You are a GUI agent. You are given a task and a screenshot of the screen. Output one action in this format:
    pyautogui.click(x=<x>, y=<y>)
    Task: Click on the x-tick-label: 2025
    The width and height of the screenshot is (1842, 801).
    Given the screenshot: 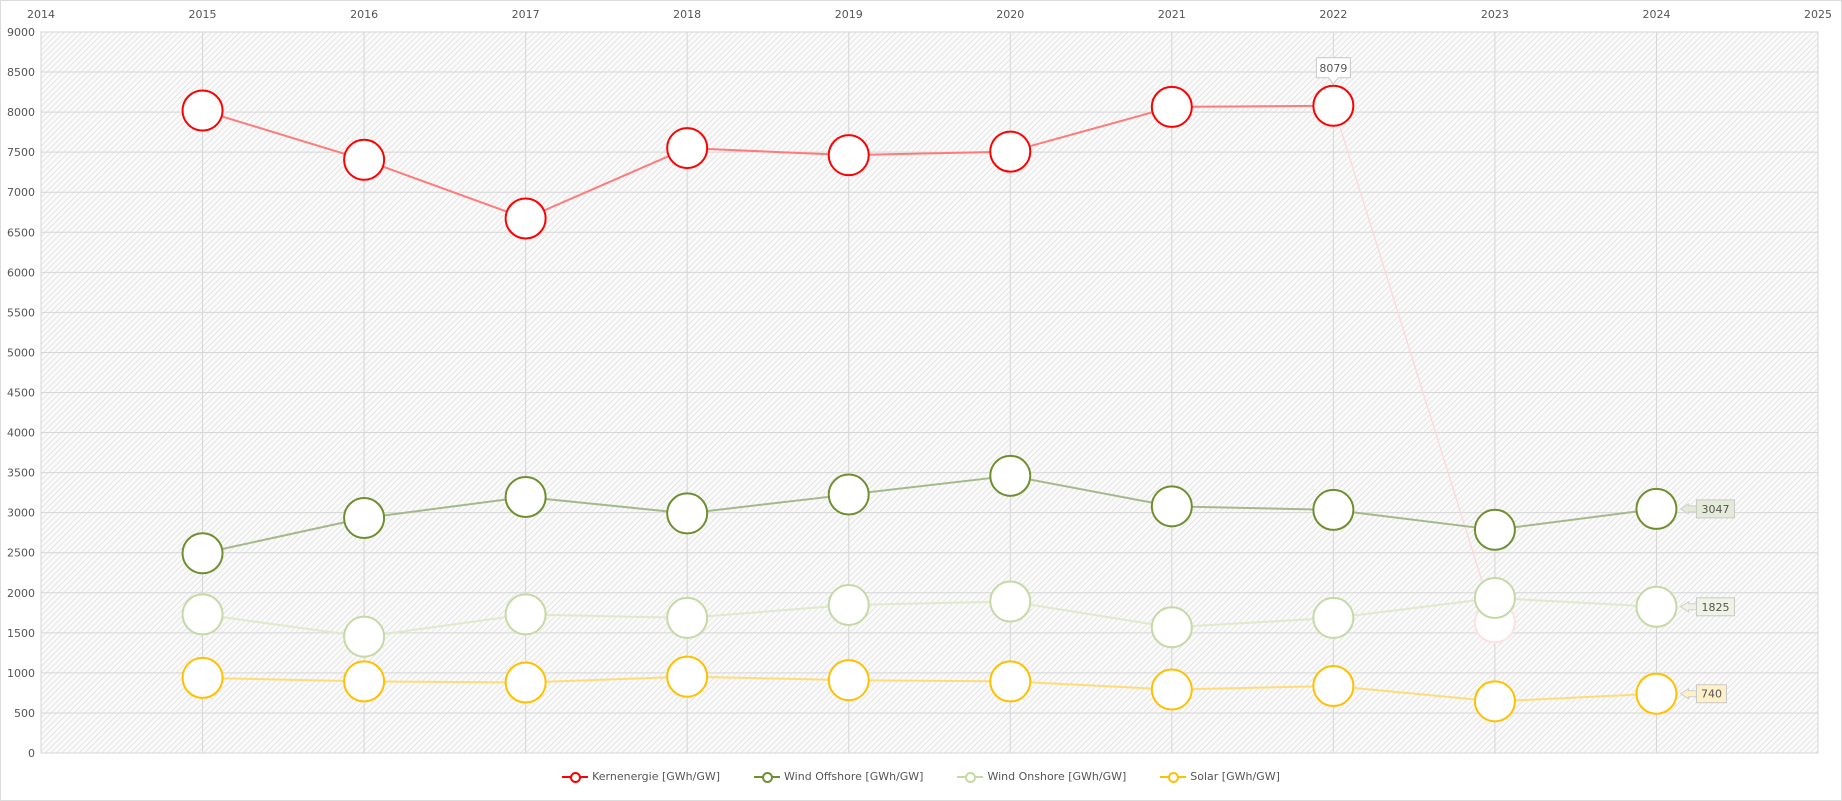 What is the action you would take?
    pyautogui.click(x=1818, y=14)
    